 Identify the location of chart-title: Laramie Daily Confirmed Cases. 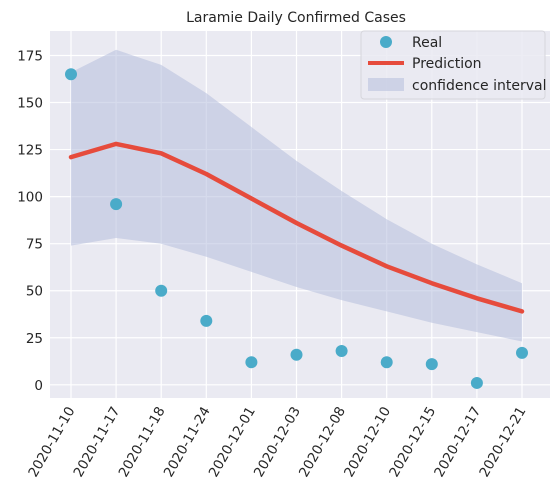
(296, 18).